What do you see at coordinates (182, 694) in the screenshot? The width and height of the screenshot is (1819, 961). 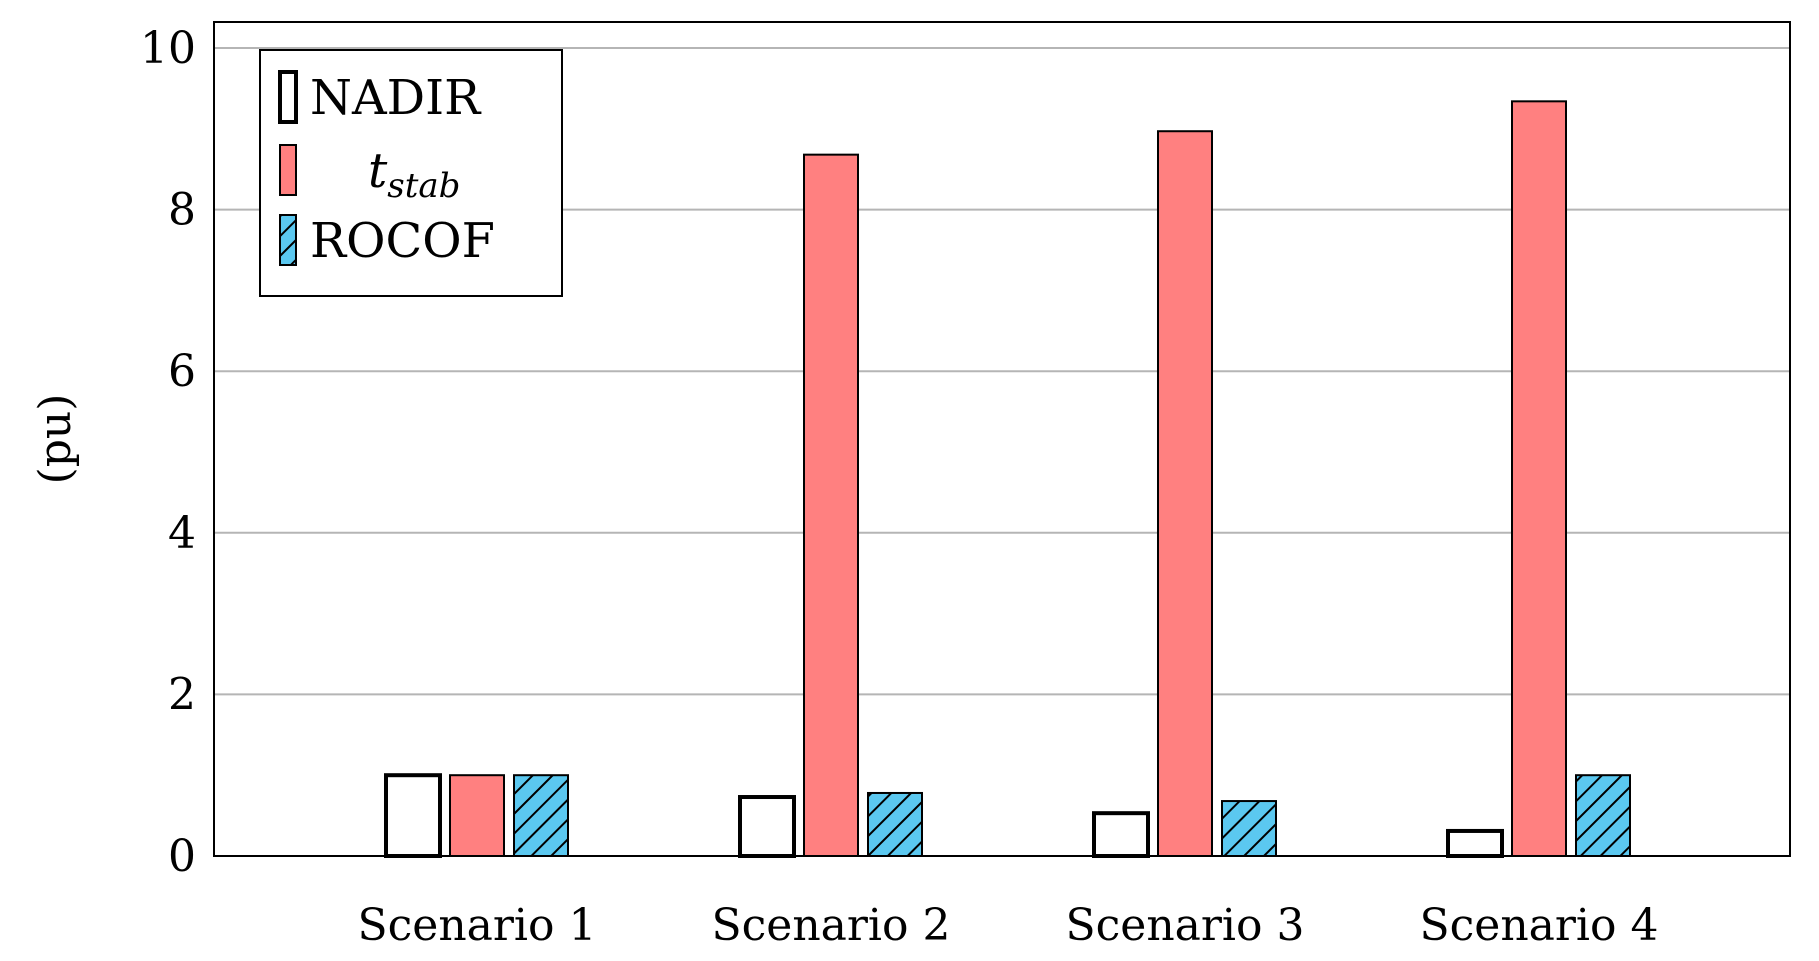 I see `y-tick-label: 2` at bounding box center [182, 694].